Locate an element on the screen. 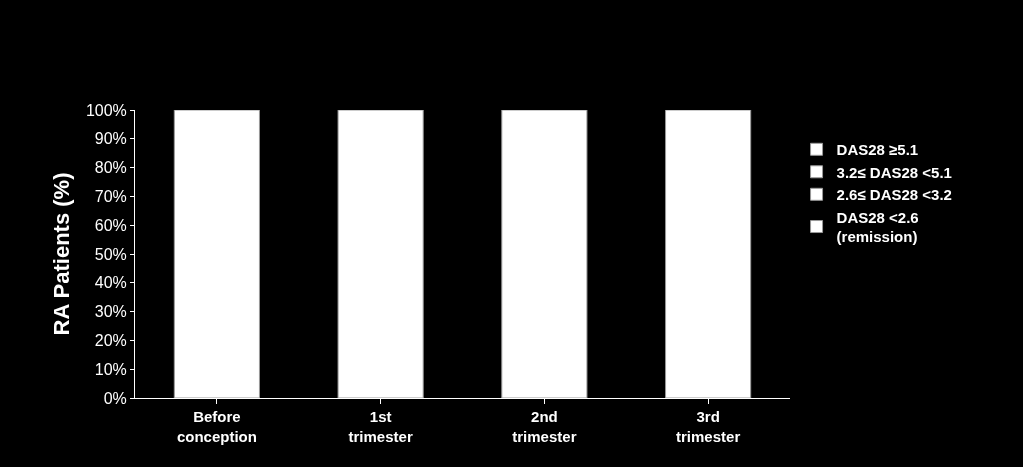 This screenshot has width=1023, height=467. y-tick-label: 40% is located at coordinates (110, 283).